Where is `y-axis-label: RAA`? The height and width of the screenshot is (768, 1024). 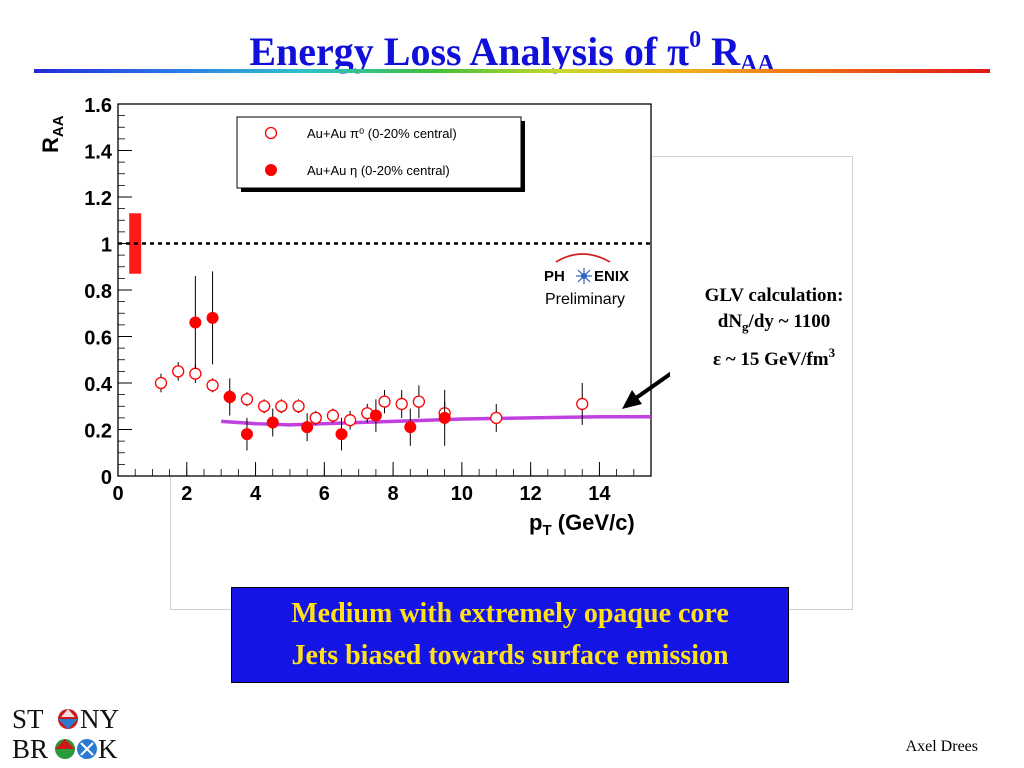
y-axis-label: RAA is located at coordinates (52, 134).